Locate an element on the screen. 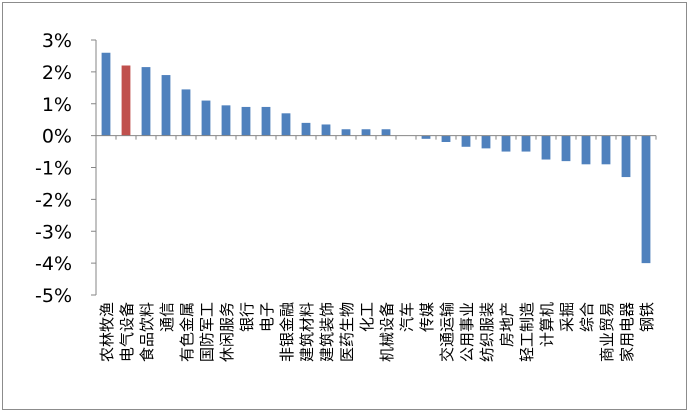 The width and height of the screenshot is (691, 414). x-category-label: 家用电器 is located at coordinates (627, 332).